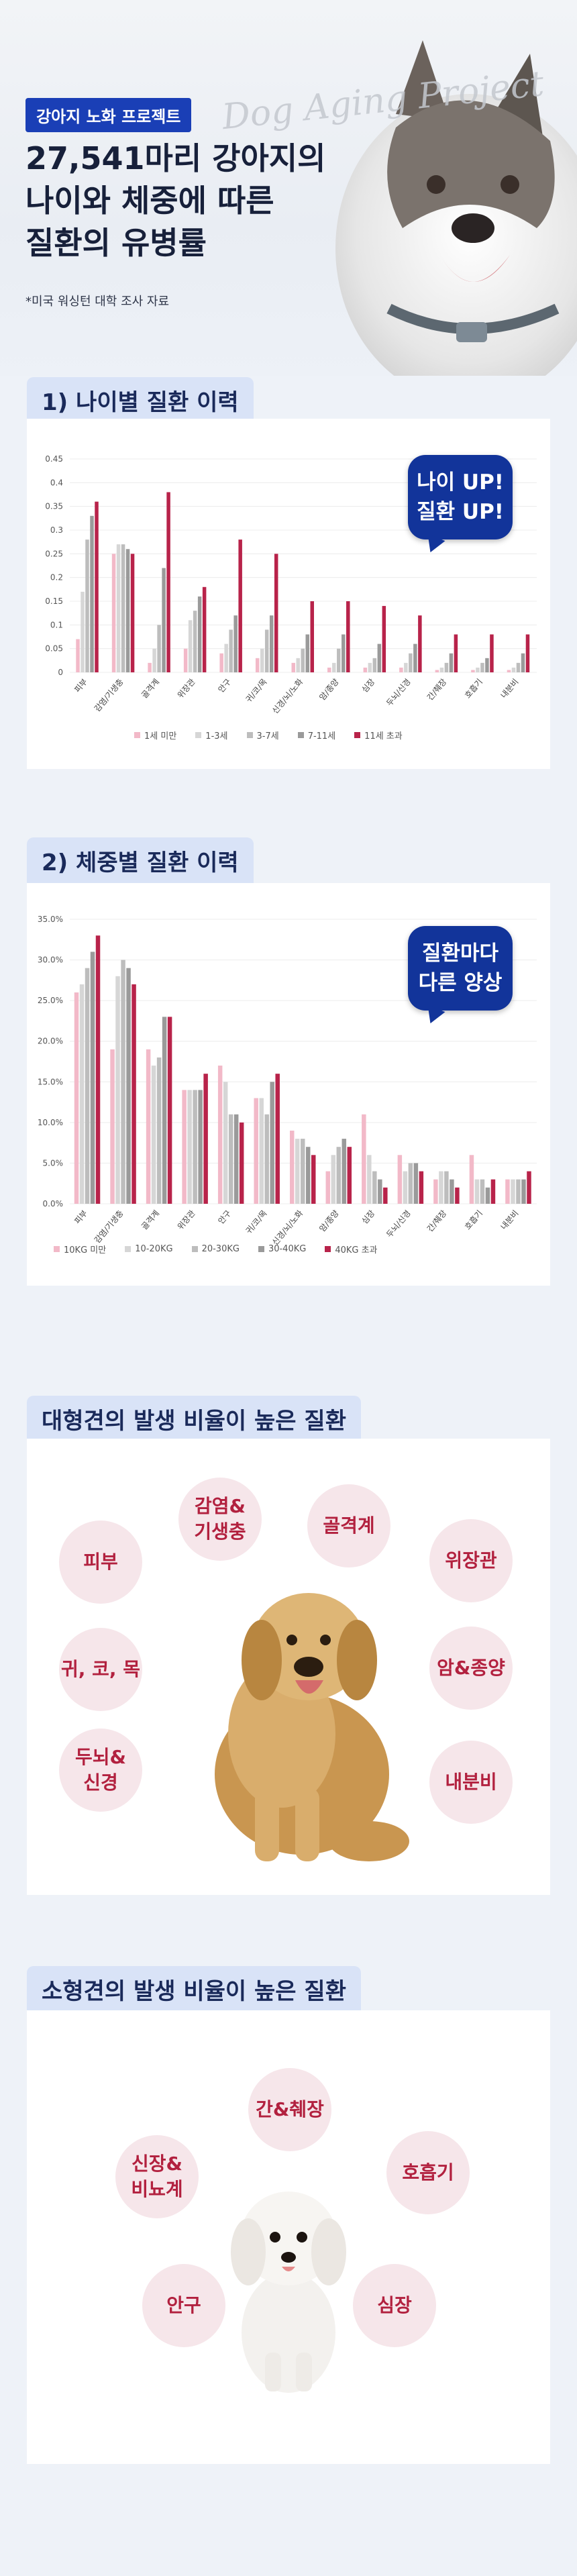  Describe the element at coordinates (277, 735) in the screenshot. I see `age-chart-legend: 1세 미만 1-3세 3-7세 7-11세 11세 초과` at that location.